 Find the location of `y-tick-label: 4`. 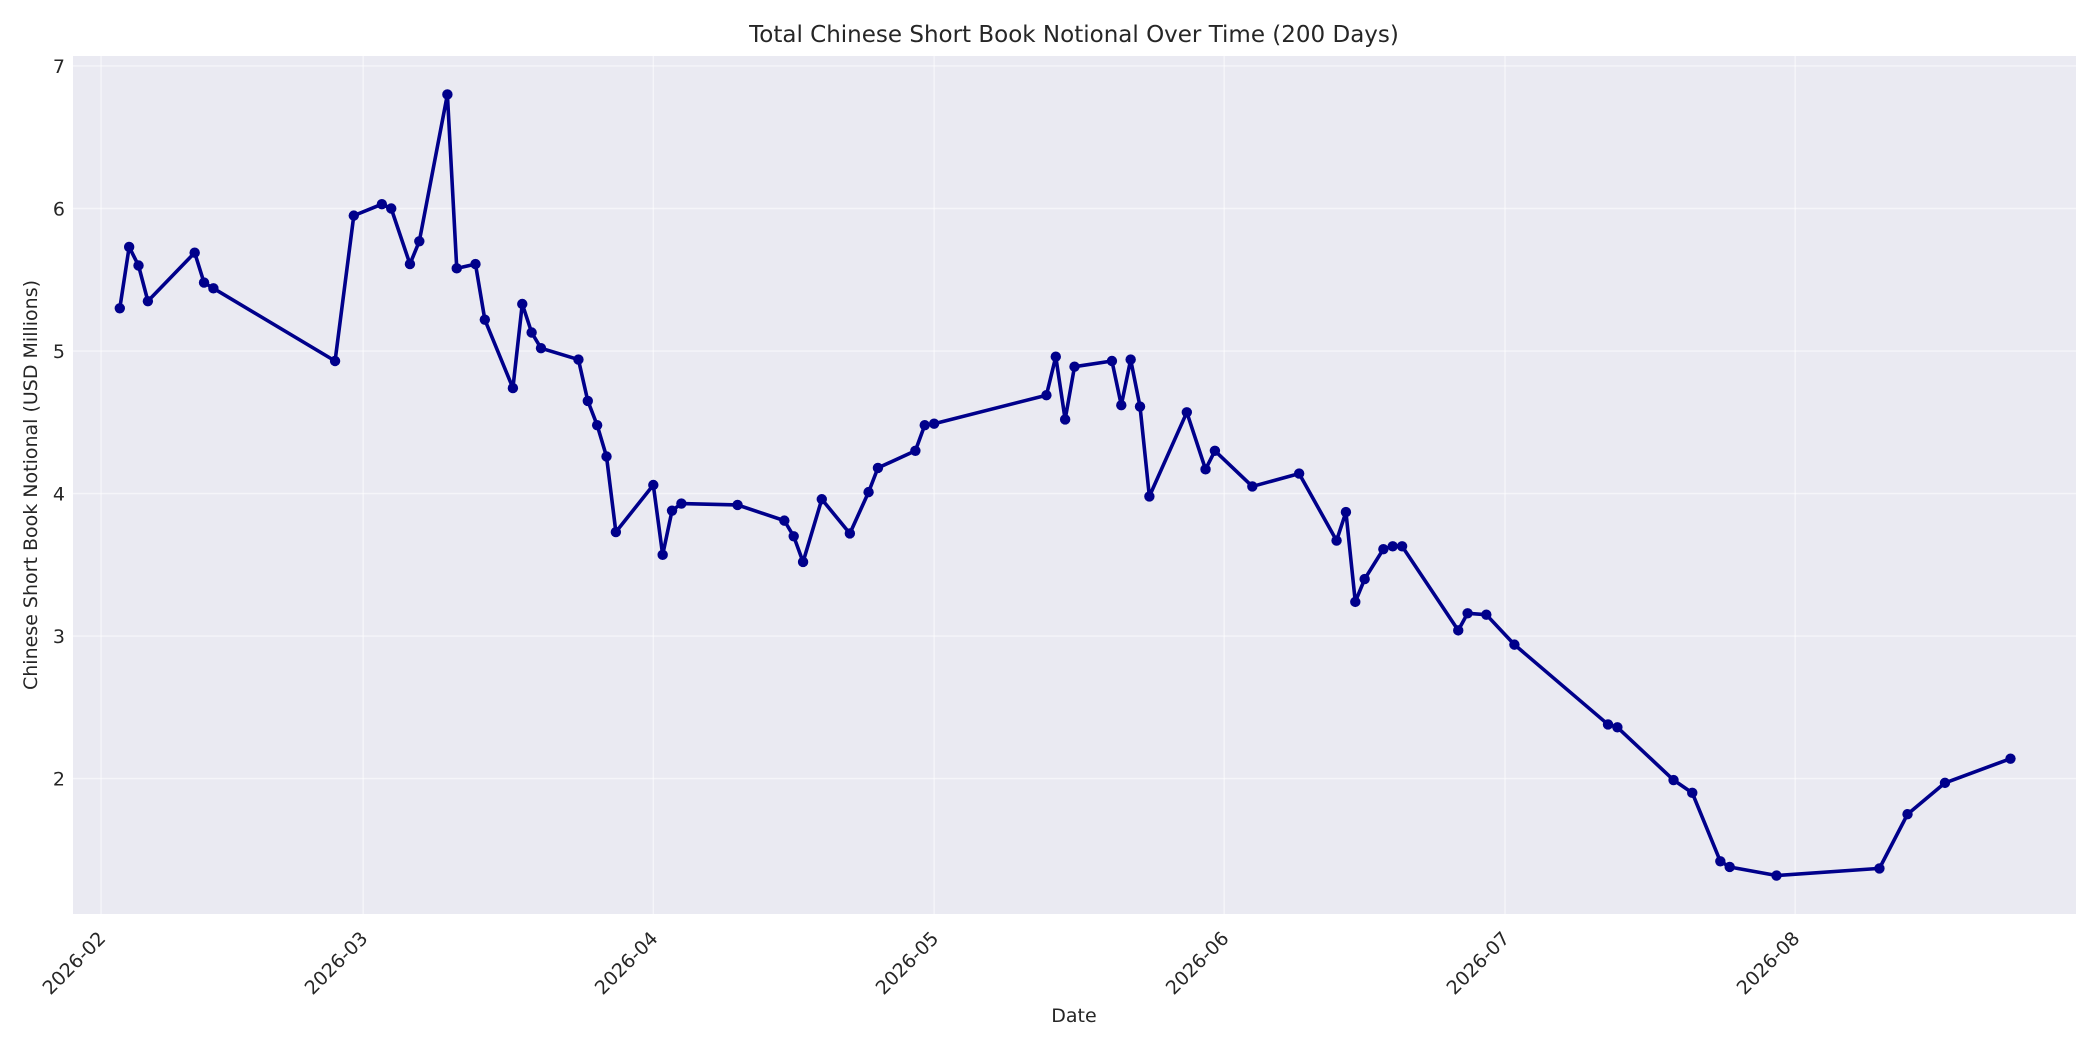

y-tick-label: 4 is located at coordinates (59, 495).